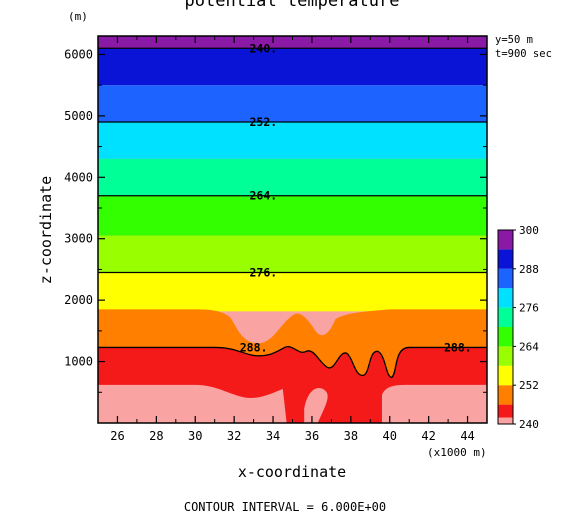 This screenshot has height=524, width=566. What do you see at coordinates (285, 507) in the screenshot?
I see `contour-interval-footer: CONTOUR INTERVAL = 6.000E+00` at bounding box center [285, 507].